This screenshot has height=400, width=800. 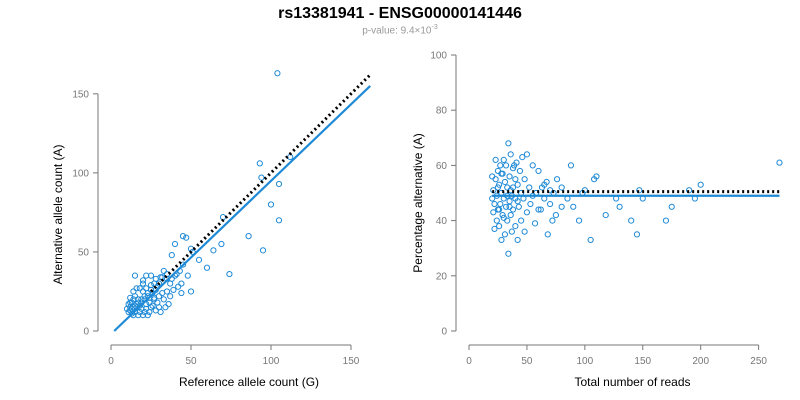 What do you see at coordinates (351, 361) in the screenshot?
I see `x-tick-label: 150` at bounding box center [351, 361].